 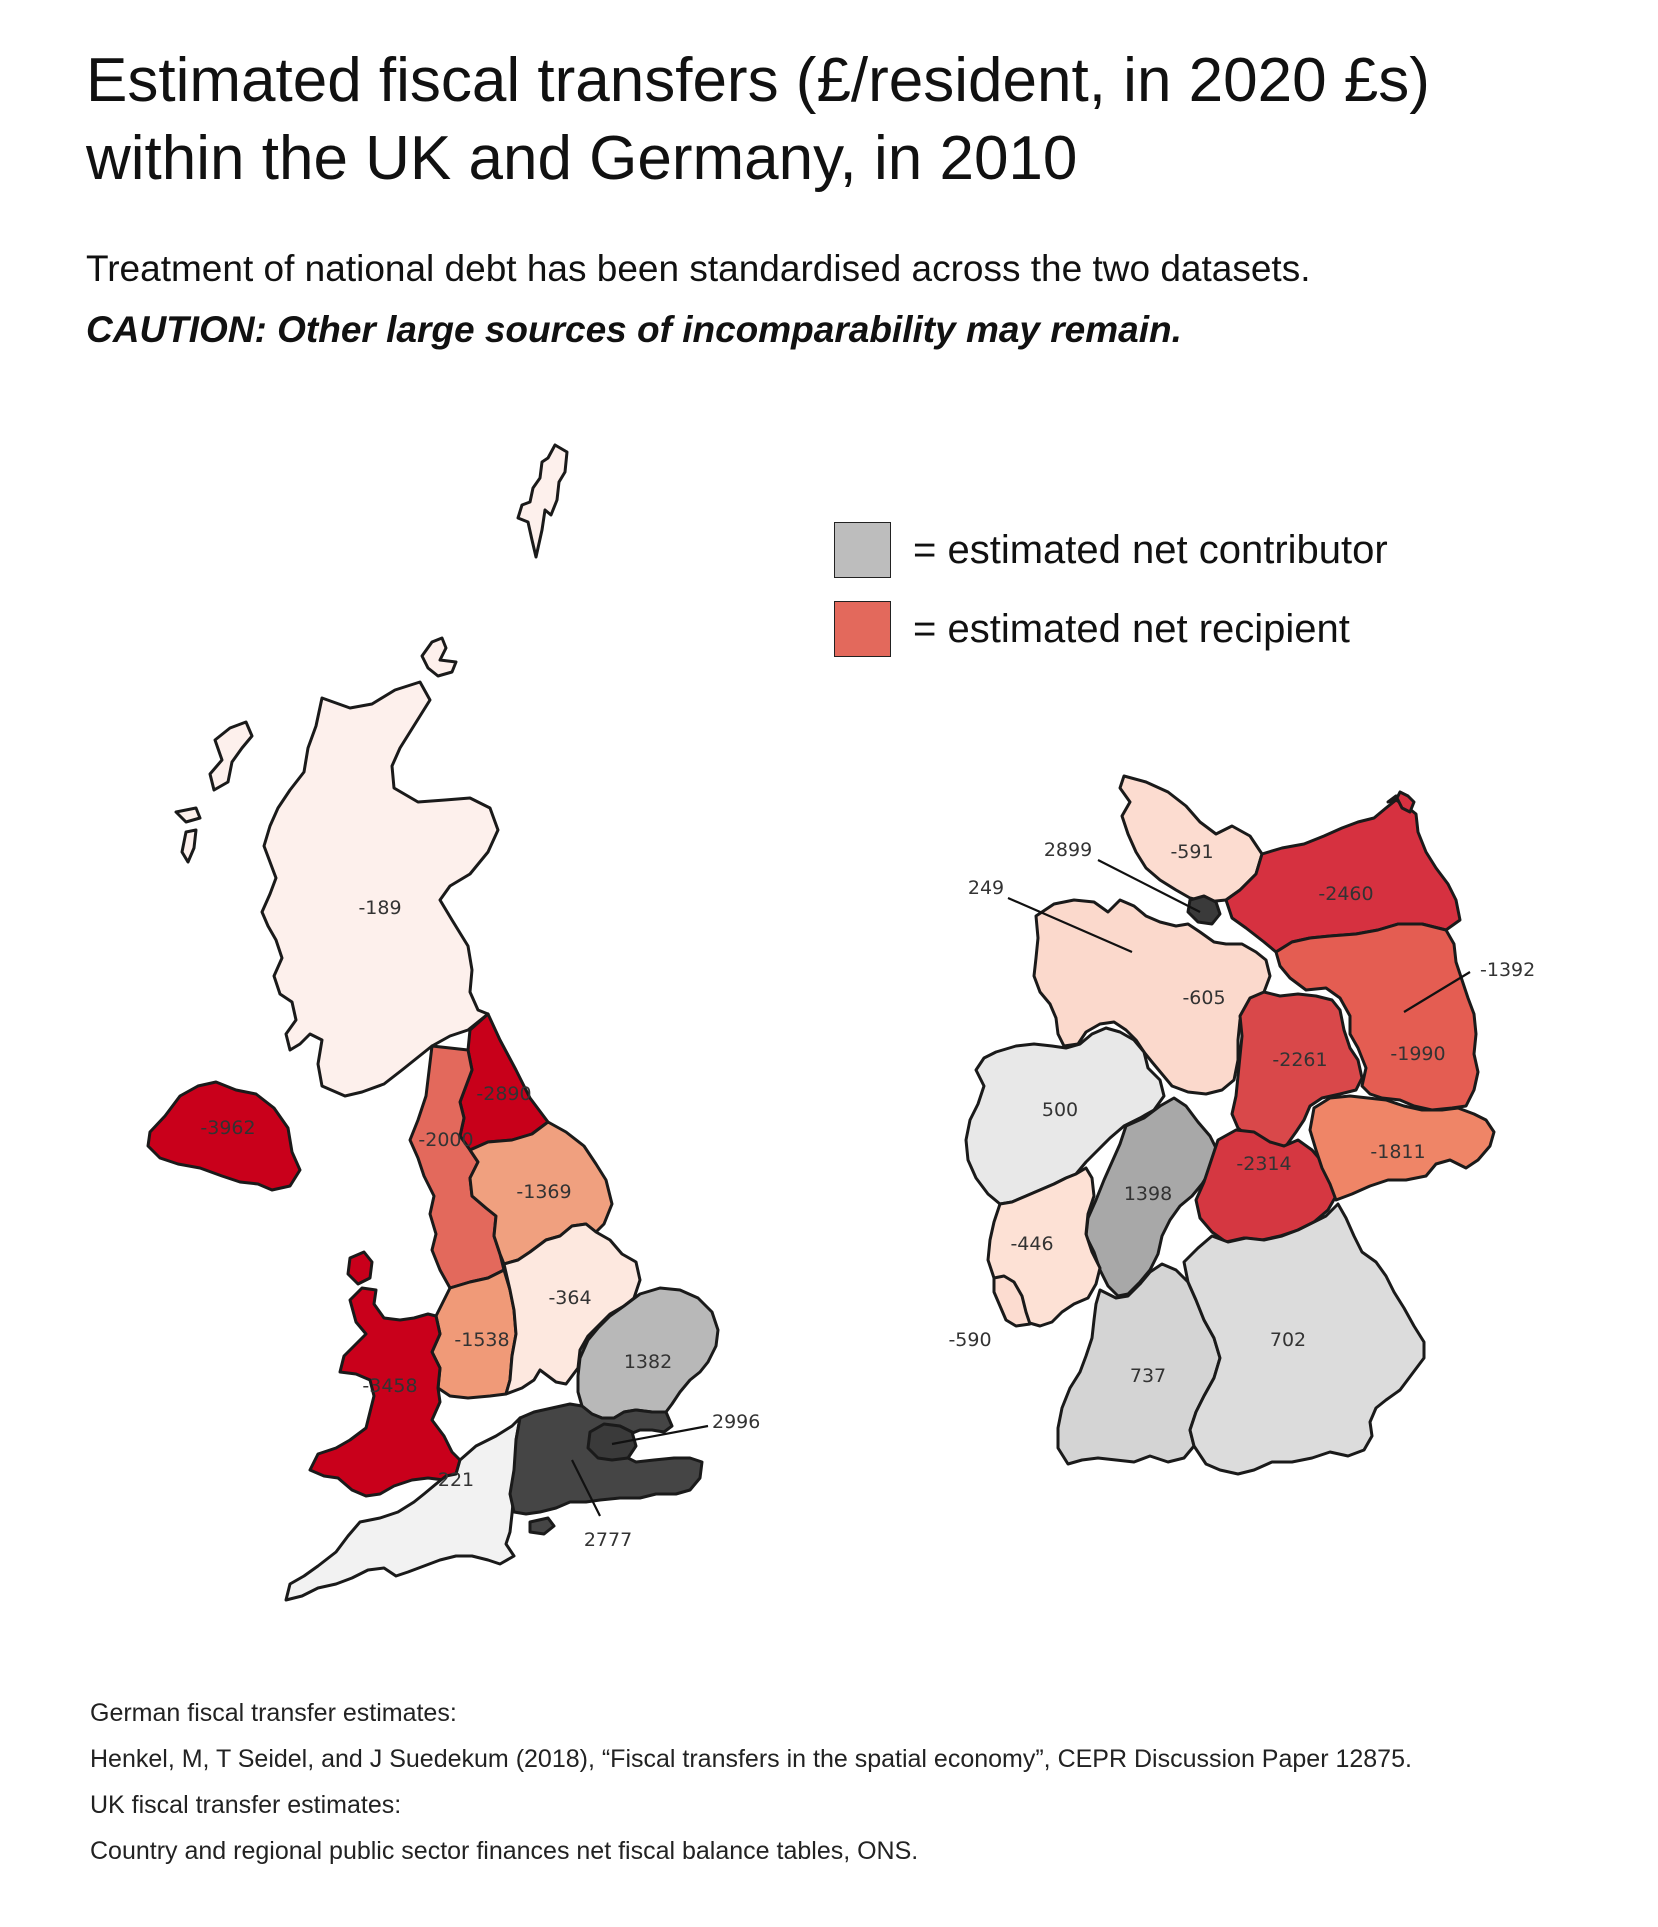 What do you see at coordinates (969, 1340) in the screenshot?
I see `label-saarland: -590` at bounding box center [969, 1340].